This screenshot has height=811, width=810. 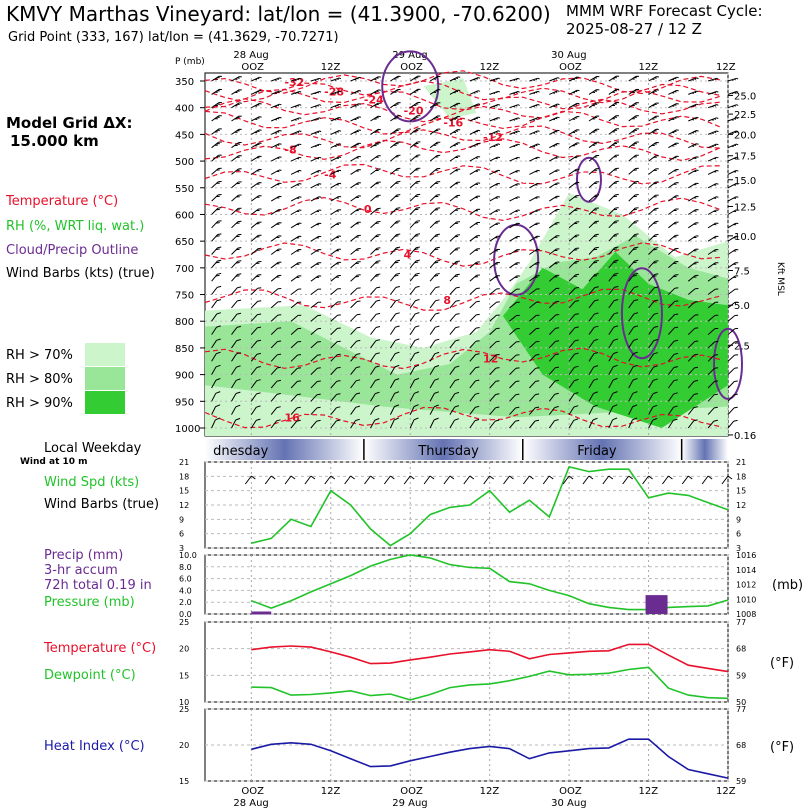 I want to click on cs-rtick-0.16: 0.16, so click(x=745, y=436).